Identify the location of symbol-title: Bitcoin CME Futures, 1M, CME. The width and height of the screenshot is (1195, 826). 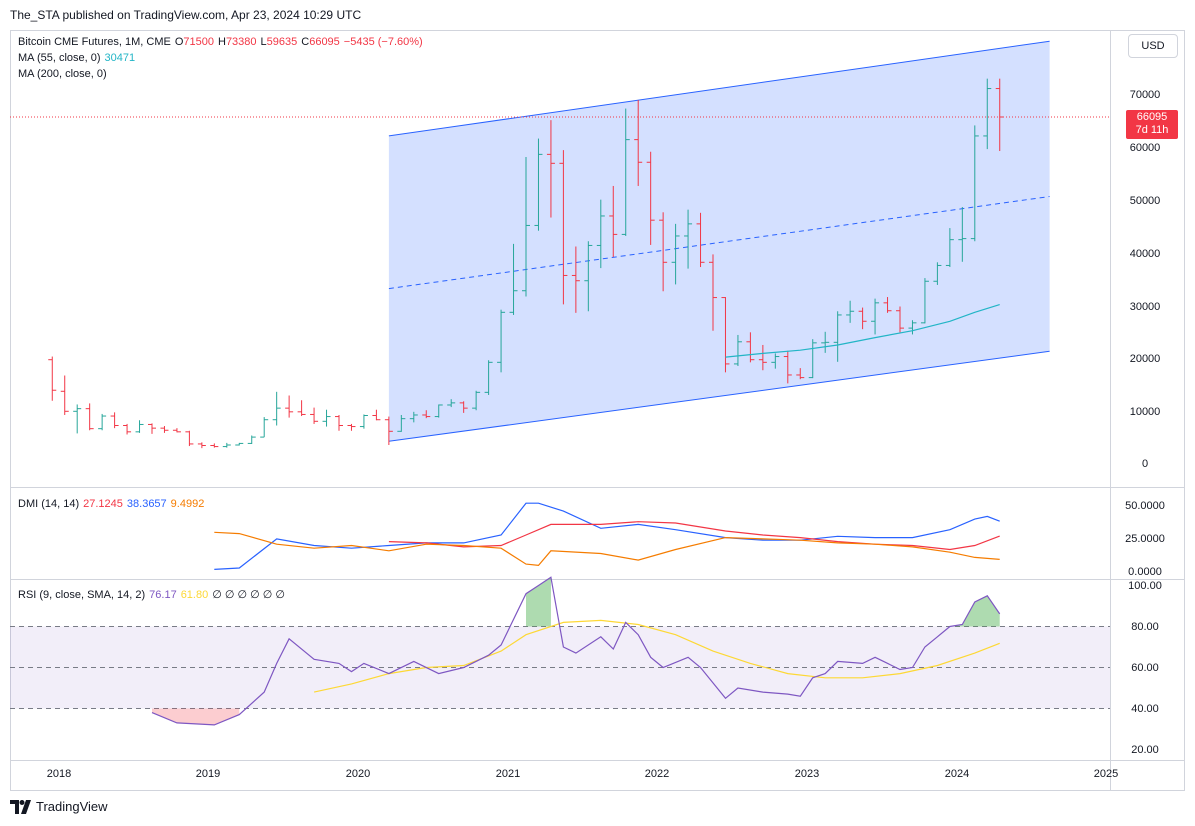
(94, 42).